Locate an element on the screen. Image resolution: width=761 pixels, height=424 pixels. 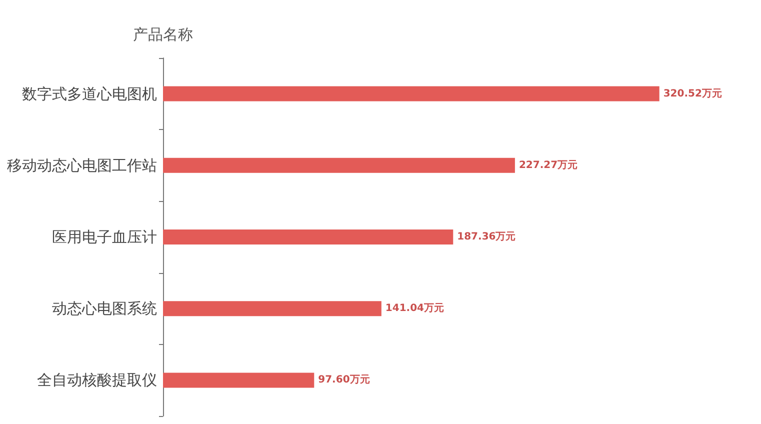
y-tick-label: 全自动核酸提取仪 is located at coordinates (97, 380).